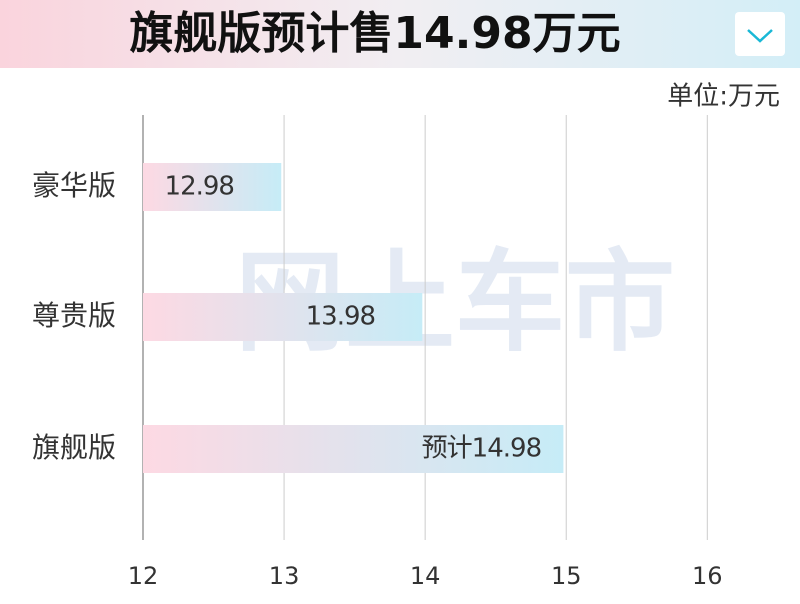 This screenshot has height=604, width=800. I want to click on y-tick-label: 旗舰版, so click(74, 447).